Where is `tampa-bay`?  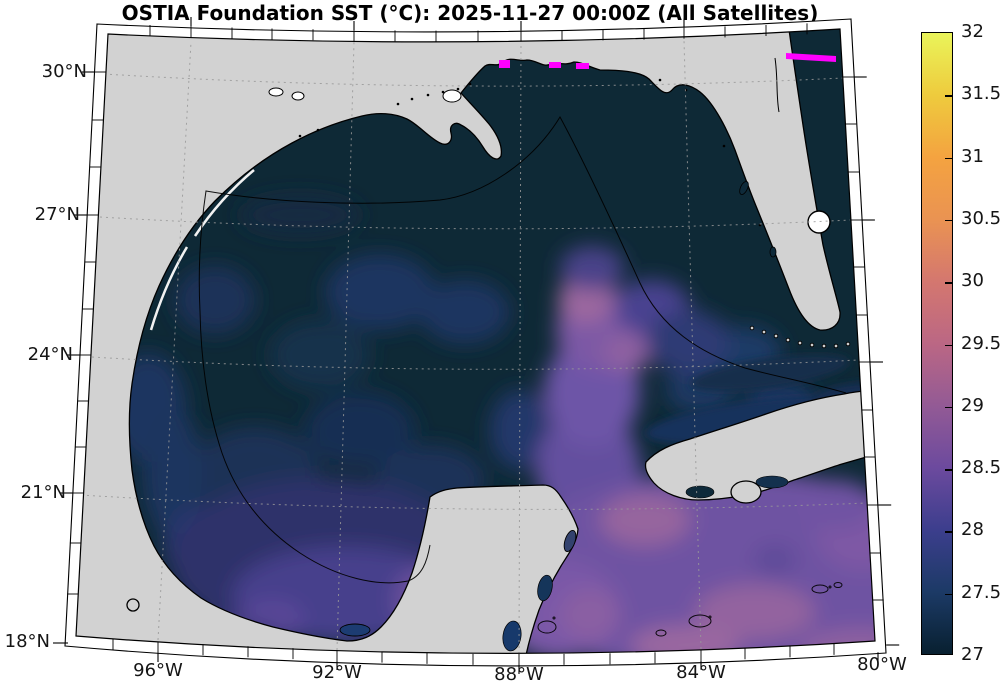 tampa-bay is located at coordinates (744, 188).